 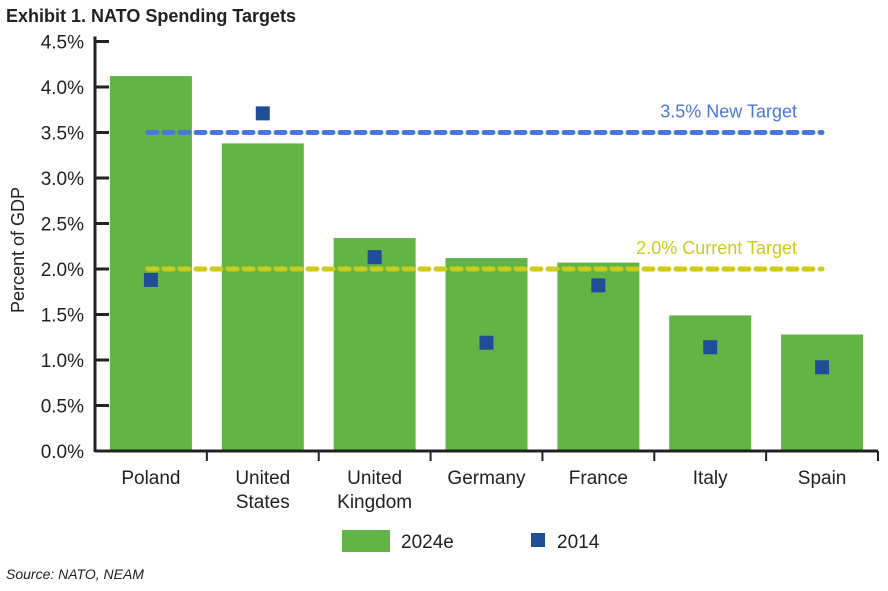 What do you see at coordinates (62, 452) in the screenshot?
I see `y-tick-label-0: 0.0%` at bounding box center [62, 452].